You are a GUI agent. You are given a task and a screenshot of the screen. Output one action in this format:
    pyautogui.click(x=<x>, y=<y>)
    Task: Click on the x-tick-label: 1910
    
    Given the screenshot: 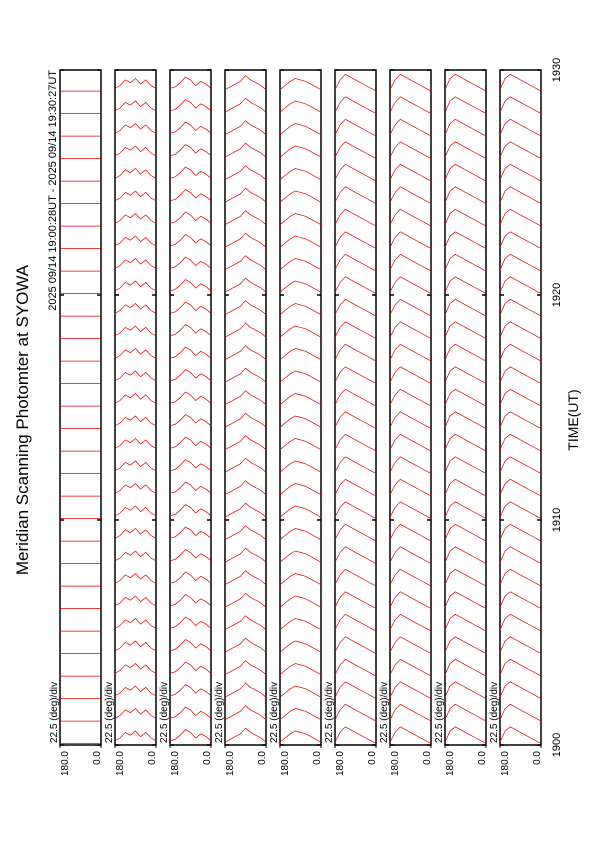 What is the action you would take?
    pyautogui.click(x=557, y=520)
    